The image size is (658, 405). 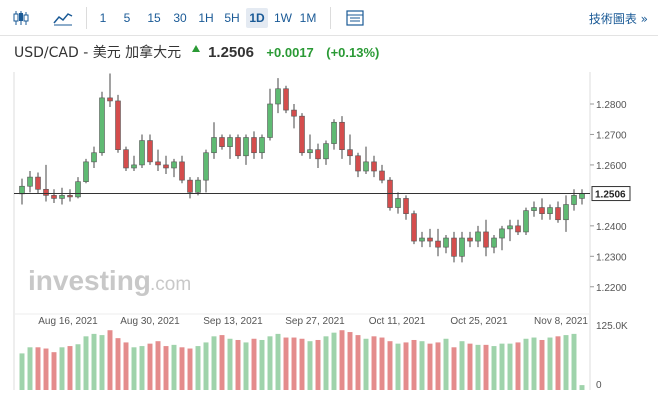 I want to click on interval-5h: 5H, so click(x=232, y=18).